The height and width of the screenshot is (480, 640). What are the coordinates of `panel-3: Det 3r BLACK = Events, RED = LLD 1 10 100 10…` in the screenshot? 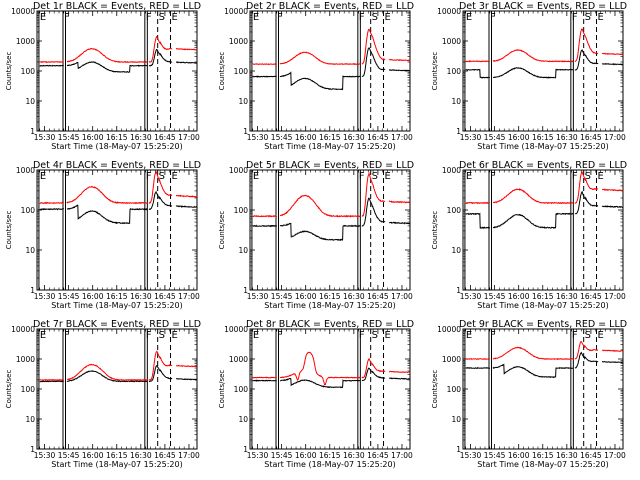 It's located at (529, 76).